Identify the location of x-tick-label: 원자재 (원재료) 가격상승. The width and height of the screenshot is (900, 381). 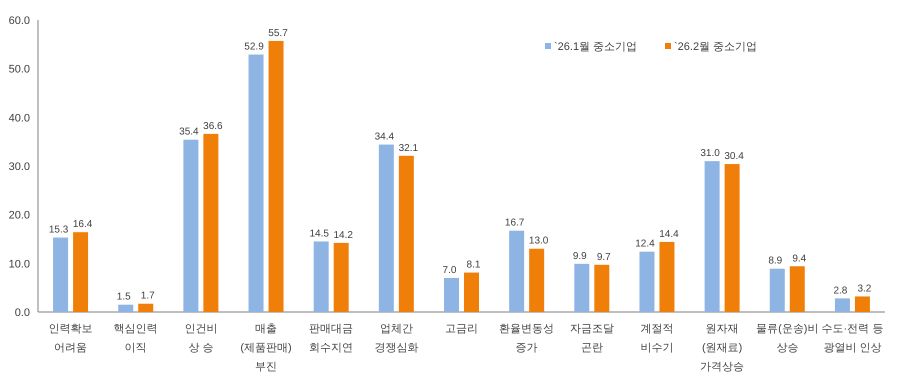
(722, 348).